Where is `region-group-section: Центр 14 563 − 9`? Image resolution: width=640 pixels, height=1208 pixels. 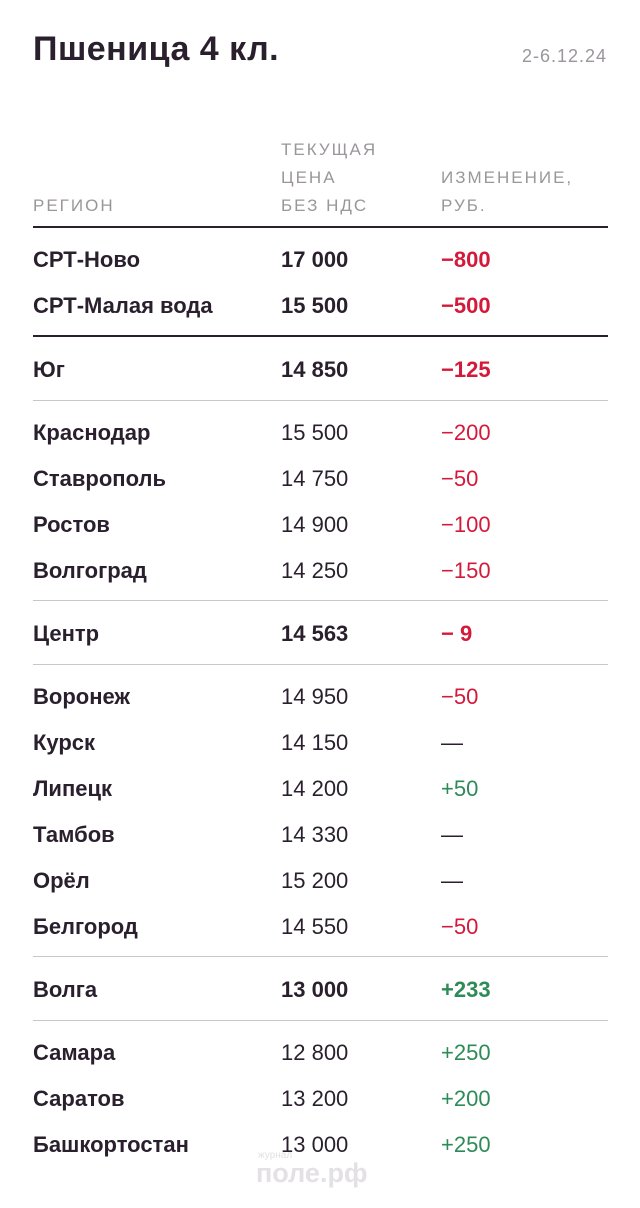 region-group-section: Центр 14 563 − 9 is located at coordinates (320, 632).